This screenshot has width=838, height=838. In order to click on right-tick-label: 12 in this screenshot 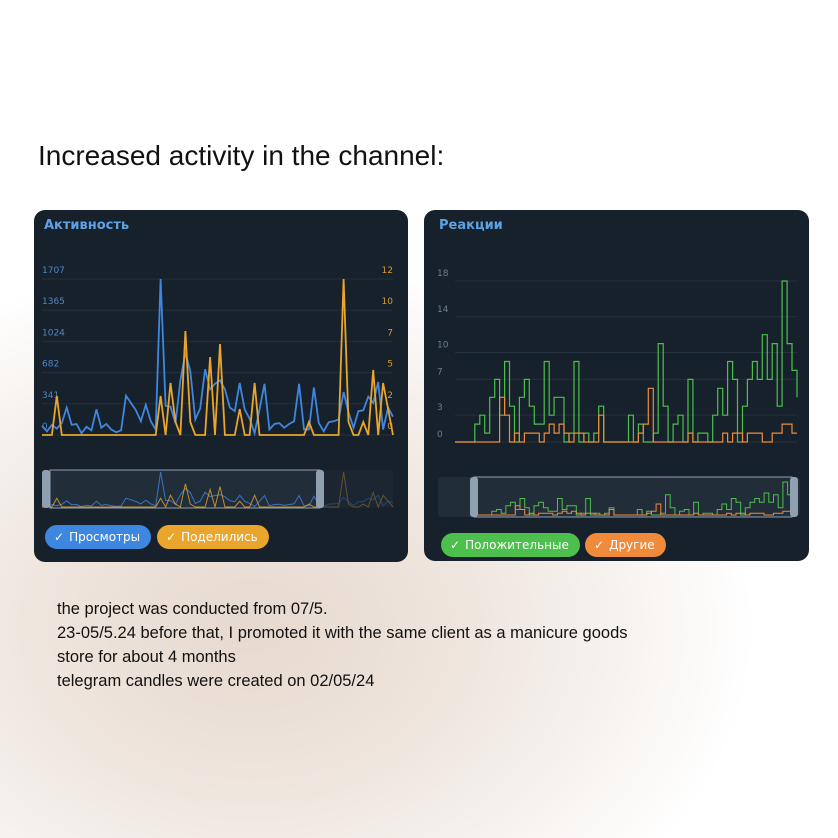, I will do `click(387, 271)`.